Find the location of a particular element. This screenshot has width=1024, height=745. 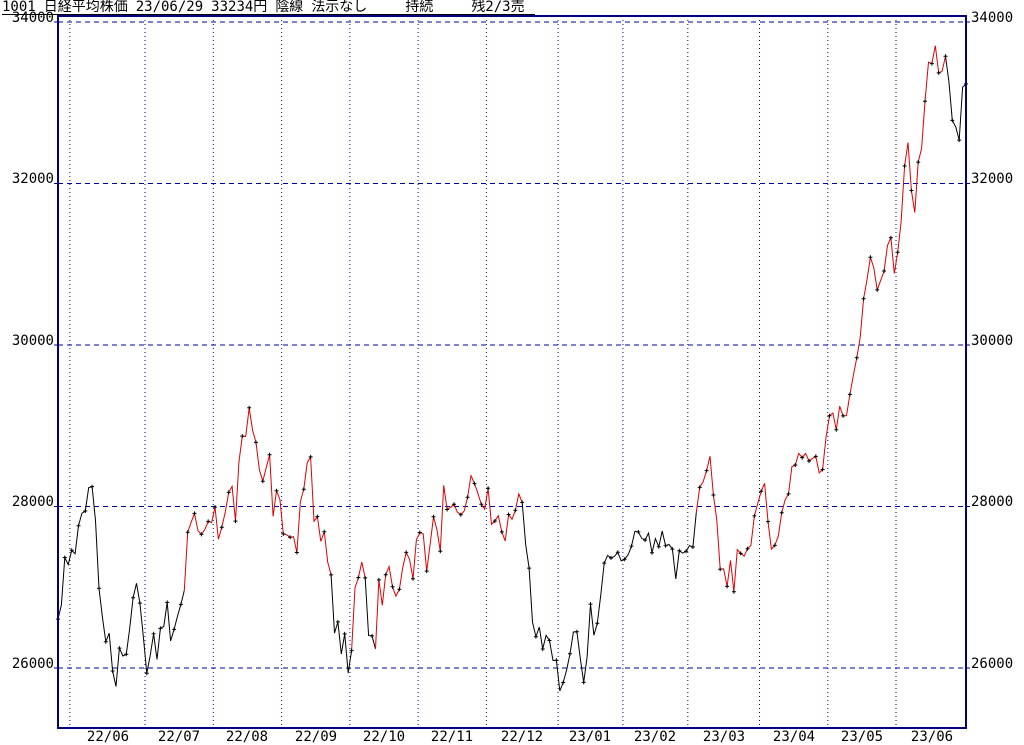

x-axis-label: 22/06 is located at coordinates (108, 737).